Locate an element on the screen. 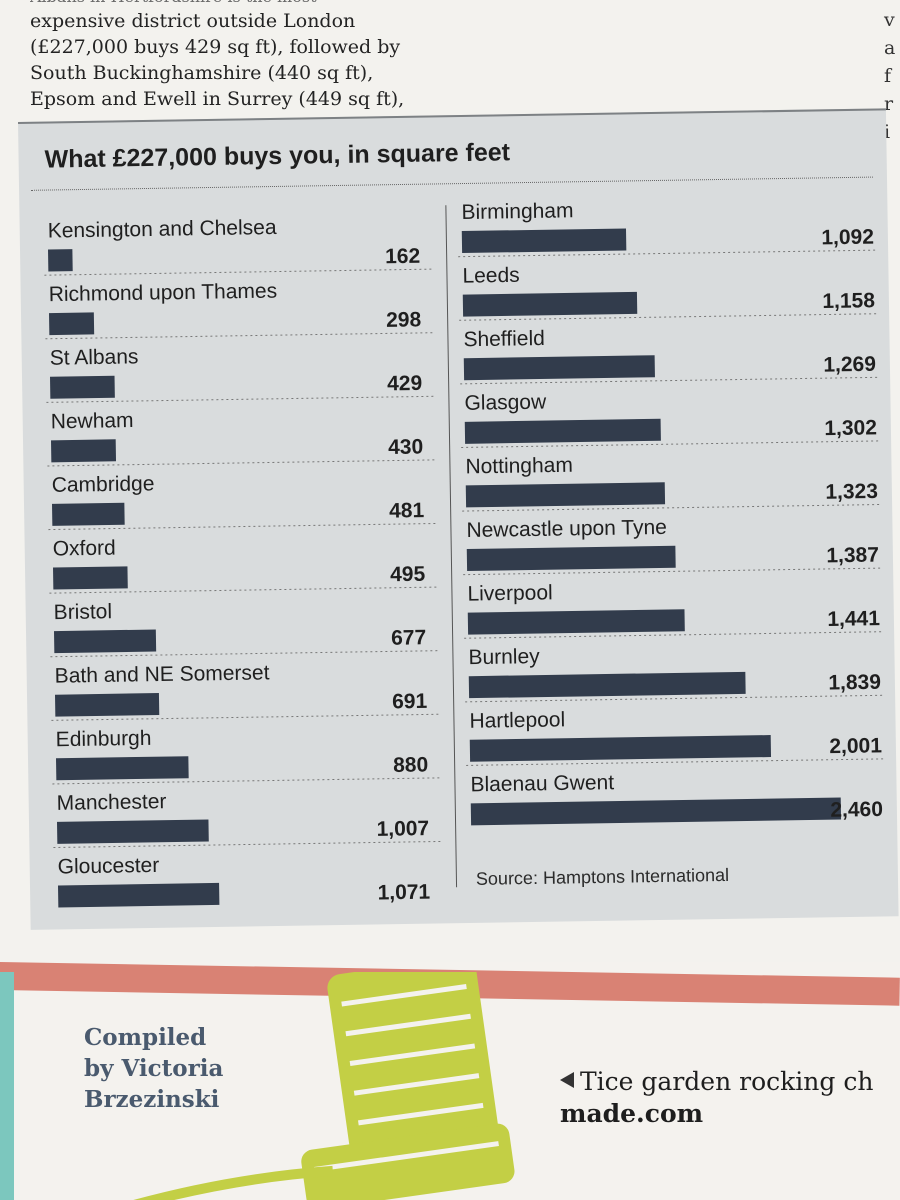  left-category-label: Bath and NE Somerset is located at coordinates (162, 674).